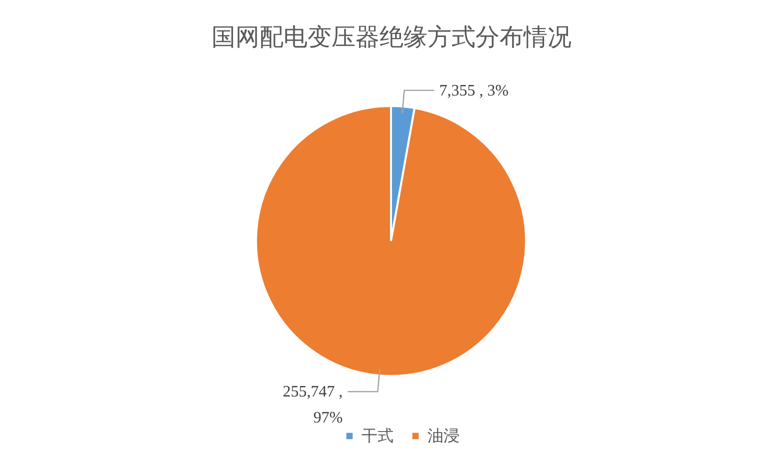  I want to click on legend-label: 油浸, so click(444, 436).